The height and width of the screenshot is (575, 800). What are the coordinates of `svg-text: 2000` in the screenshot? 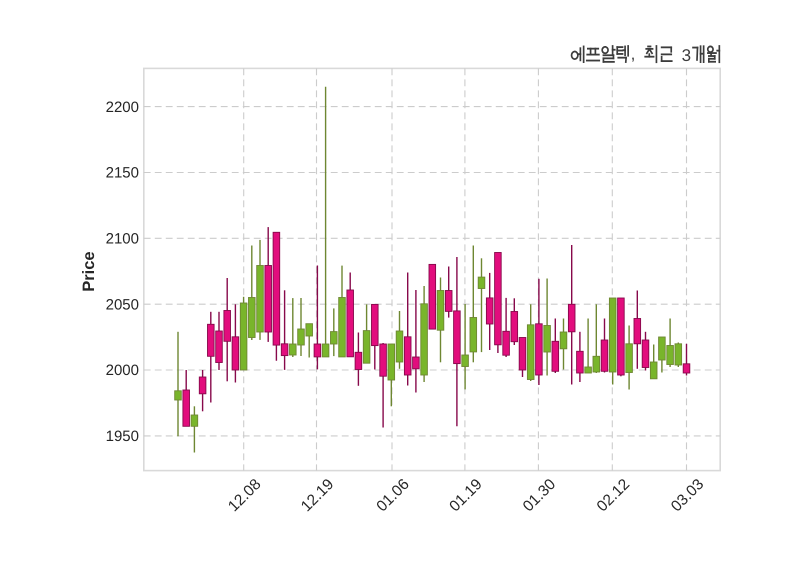 It's located at (122, 370).